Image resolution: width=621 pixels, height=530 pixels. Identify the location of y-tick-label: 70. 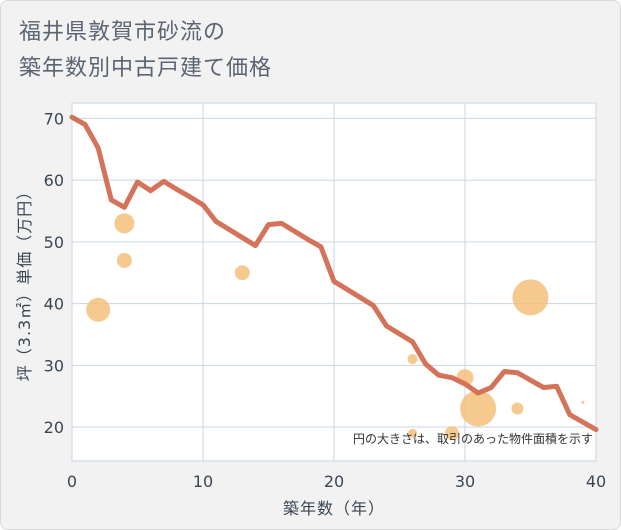
(54, 118).